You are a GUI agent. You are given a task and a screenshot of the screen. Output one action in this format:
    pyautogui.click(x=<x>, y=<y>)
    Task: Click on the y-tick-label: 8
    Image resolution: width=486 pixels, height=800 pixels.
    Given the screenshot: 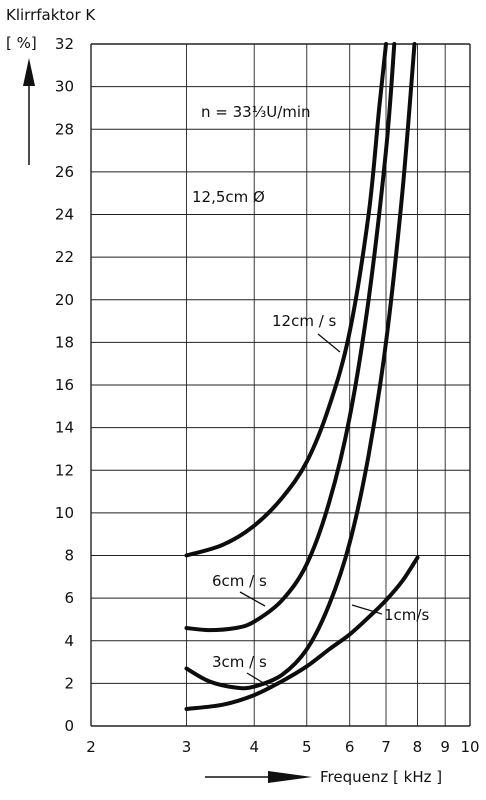 What is the action you would take?
    pyautogui.click(x=69, y=556)
    